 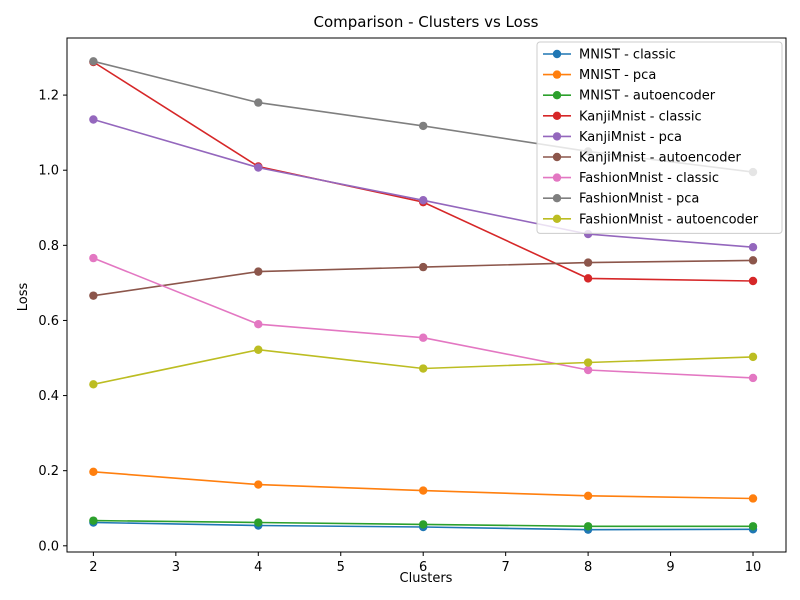 I want to click on x-tick-label: 2, so click(x=93, y=567).